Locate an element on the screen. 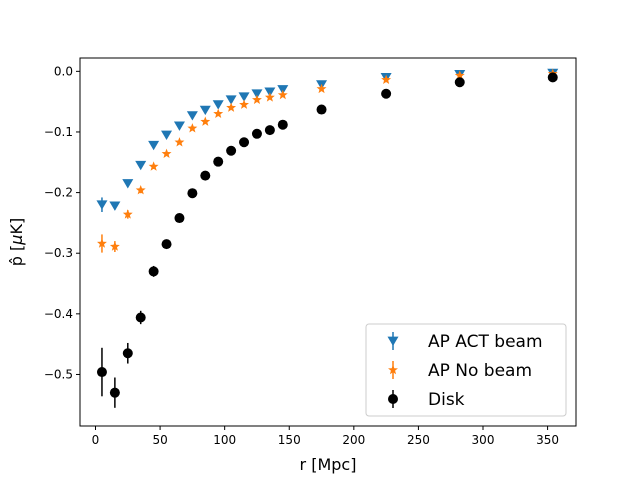  y-tick-label: −0.5 is located at coordinates (58, 374).